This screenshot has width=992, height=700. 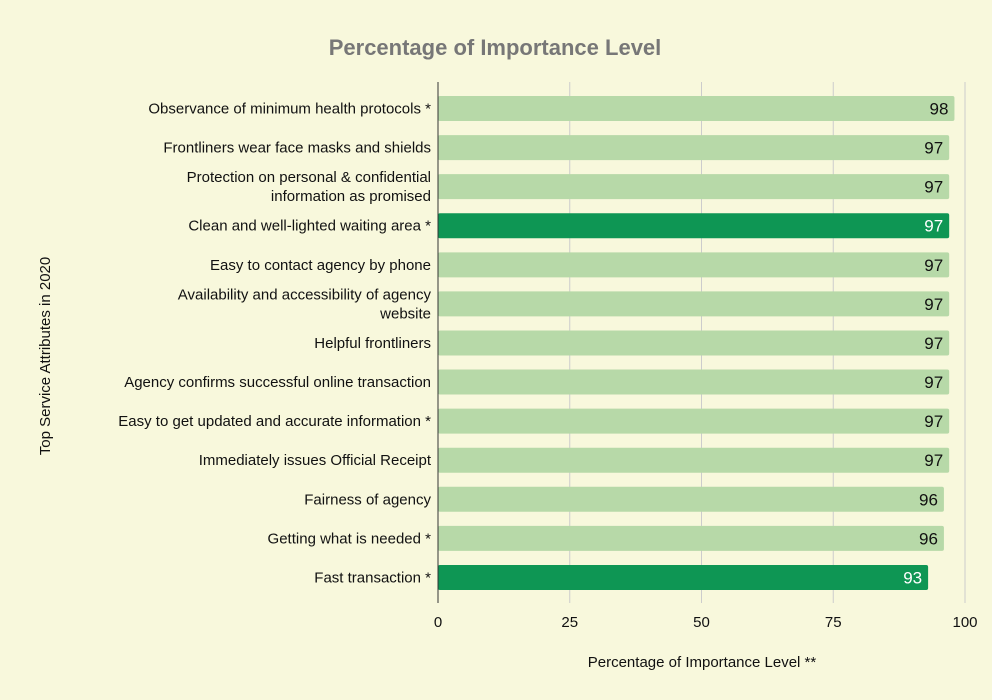 What do you see at coordinates (702, 662) in the screenshot?
I see `x-axis-title: Percentage of Importance Level **` at bounding box center [702, 662].